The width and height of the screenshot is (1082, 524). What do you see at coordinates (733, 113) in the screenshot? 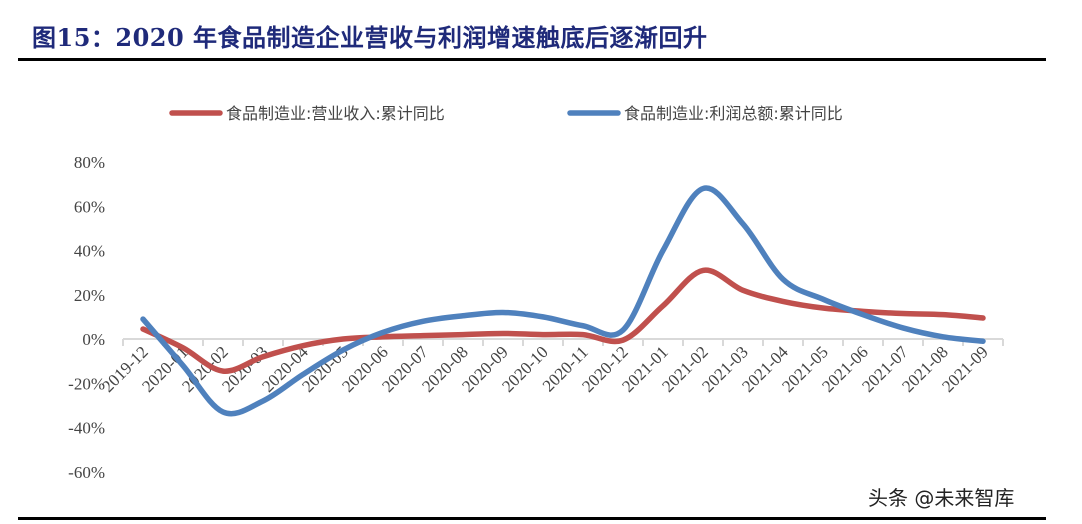
I see `legend-label: 食品制造业:利润总额:累计同比` at bounding box center [733, 113].